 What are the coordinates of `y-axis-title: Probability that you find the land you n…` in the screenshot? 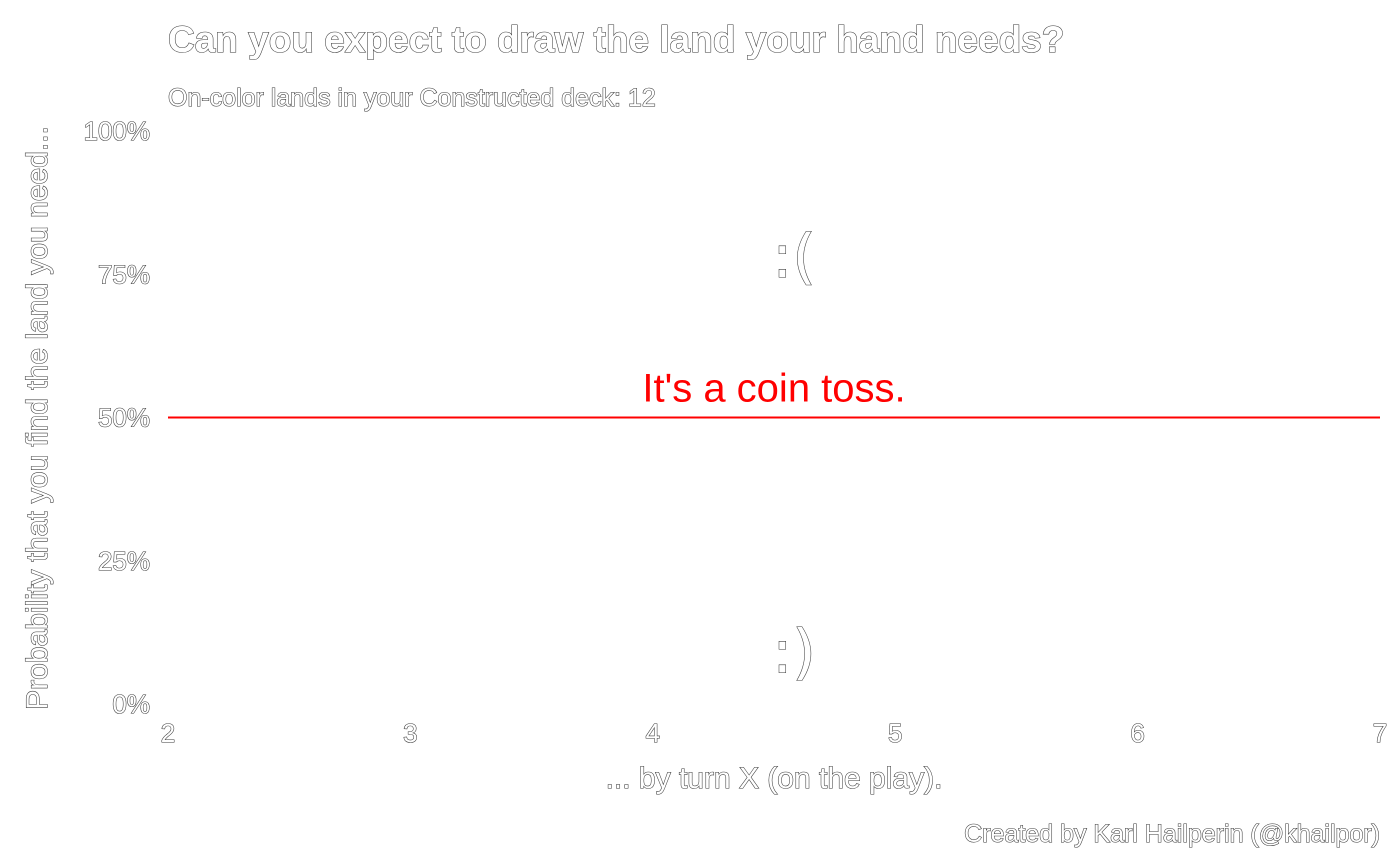 It's located at (37, 418).